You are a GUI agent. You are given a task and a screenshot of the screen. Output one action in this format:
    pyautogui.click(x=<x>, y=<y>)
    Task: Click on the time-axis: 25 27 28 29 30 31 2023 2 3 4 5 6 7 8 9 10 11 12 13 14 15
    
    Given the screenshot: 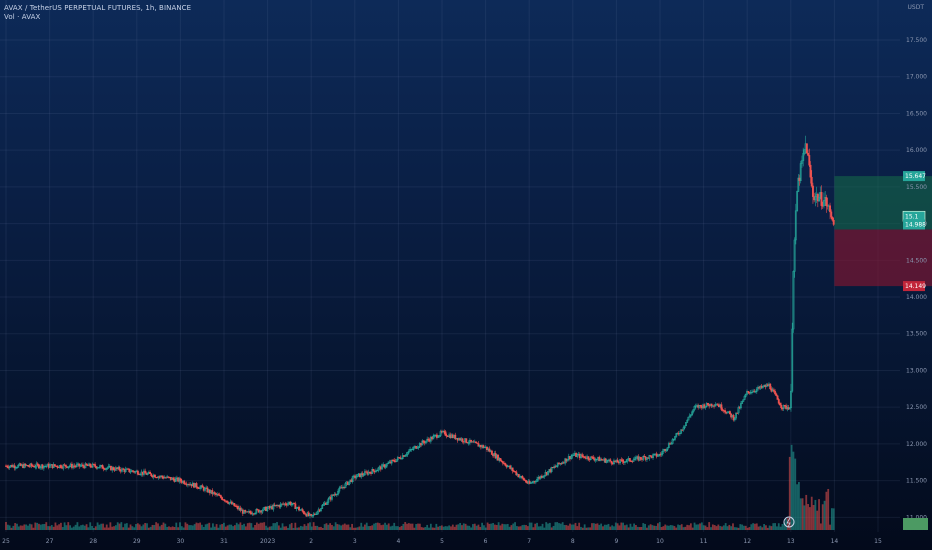 What is the action you would take?
    pyautogui.click(x=442, y=541)
    